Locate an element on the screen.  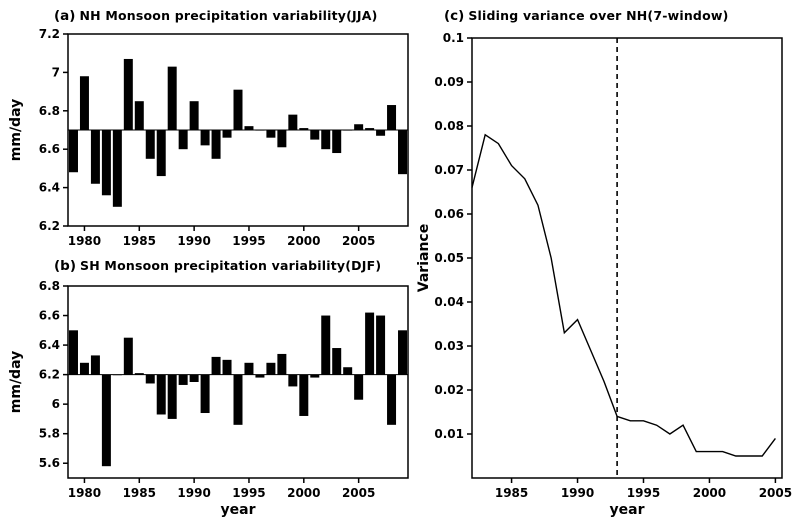
y-tick-label: 0.01 is located at coordinates (449, 434).